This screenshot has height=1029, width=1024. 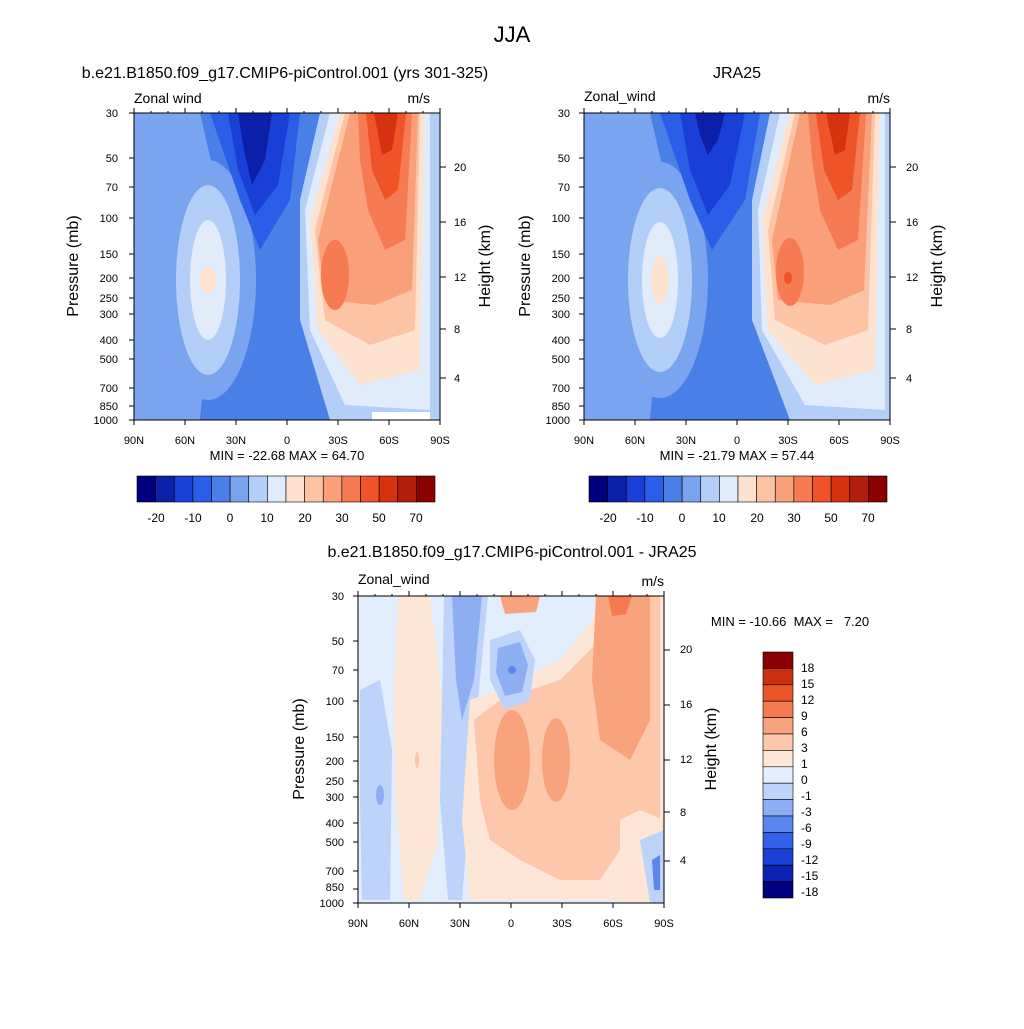 What do you see at coordinates (878, 98) in the screenshot?
I see `panel-obs-units: m/s` at bounding box center [878, 98].